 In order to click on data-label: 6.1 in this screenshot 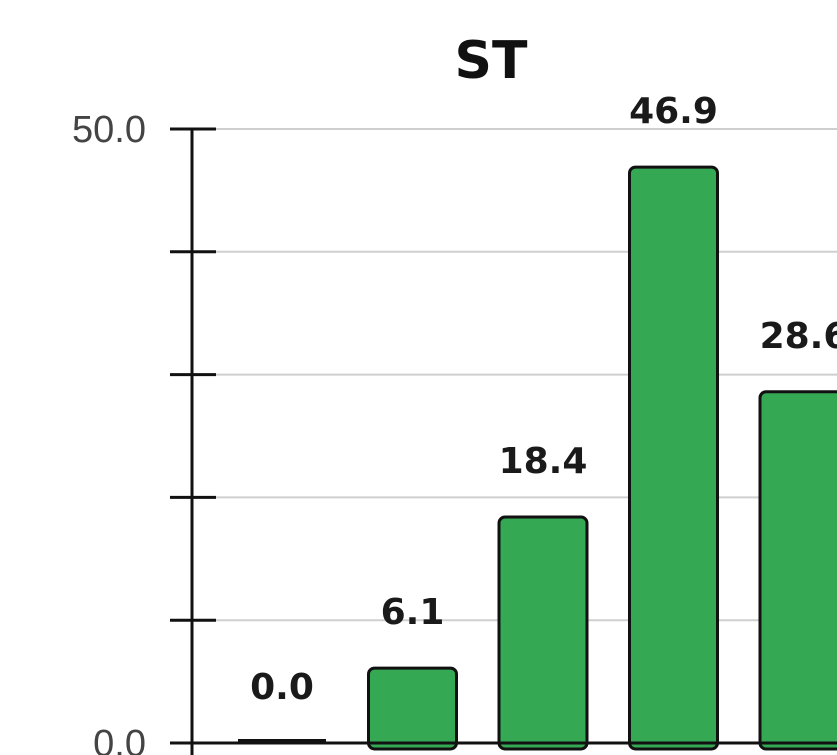, I will do `click(413, 612)`.